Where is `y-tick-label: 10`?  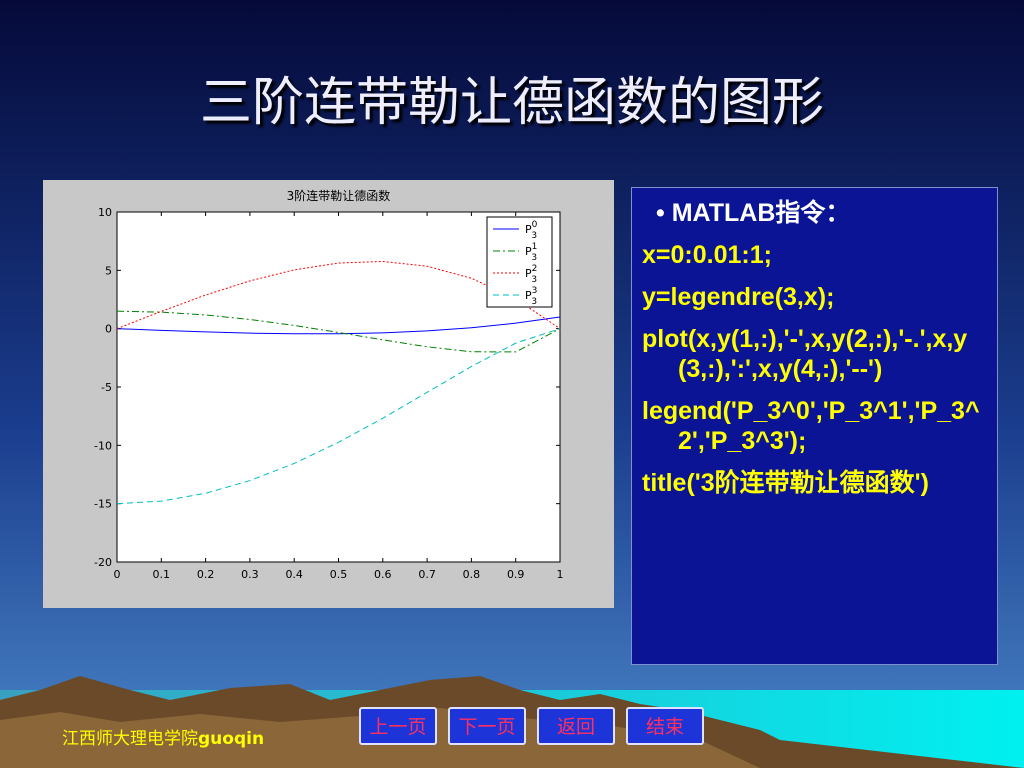 y-tick-label: 10 is located at coordinates (105, 212).